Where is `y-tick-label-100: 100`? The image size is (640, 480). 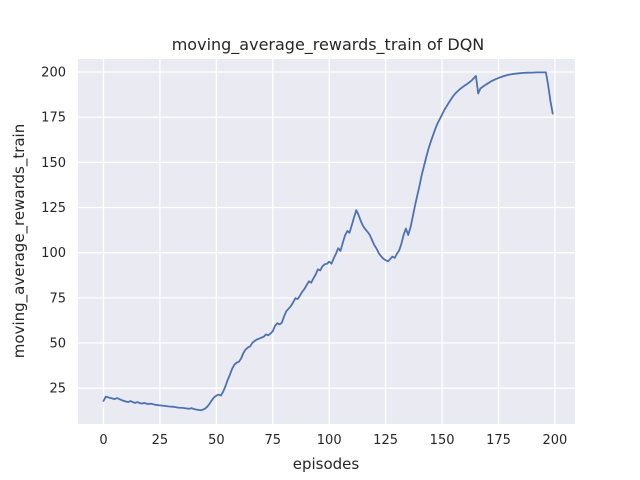 y-tick-label-100: 100 is located at coordinates (53, 253).